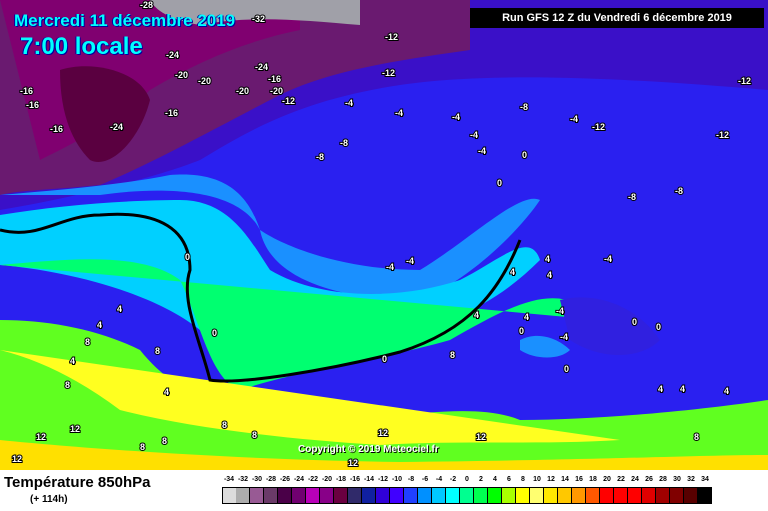 The width and height of the screenshot is (768, 511). Describe the element at coordinates (649, 479) in the screenshot. I see `legend-label: 26` at that location.